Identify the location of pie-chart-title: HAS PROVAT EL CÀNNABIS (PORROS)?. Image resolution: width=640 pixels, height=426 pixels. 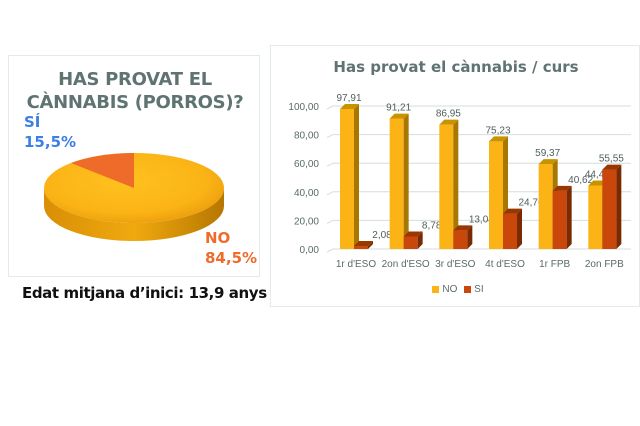
(135, 91).